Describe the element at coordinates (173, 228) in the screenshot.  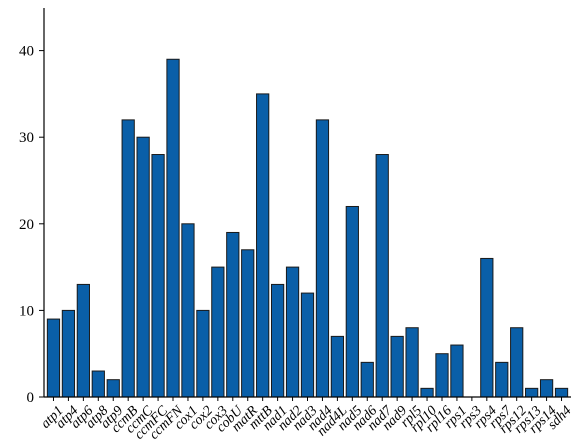
I see `bar-ccmFN` at that location.